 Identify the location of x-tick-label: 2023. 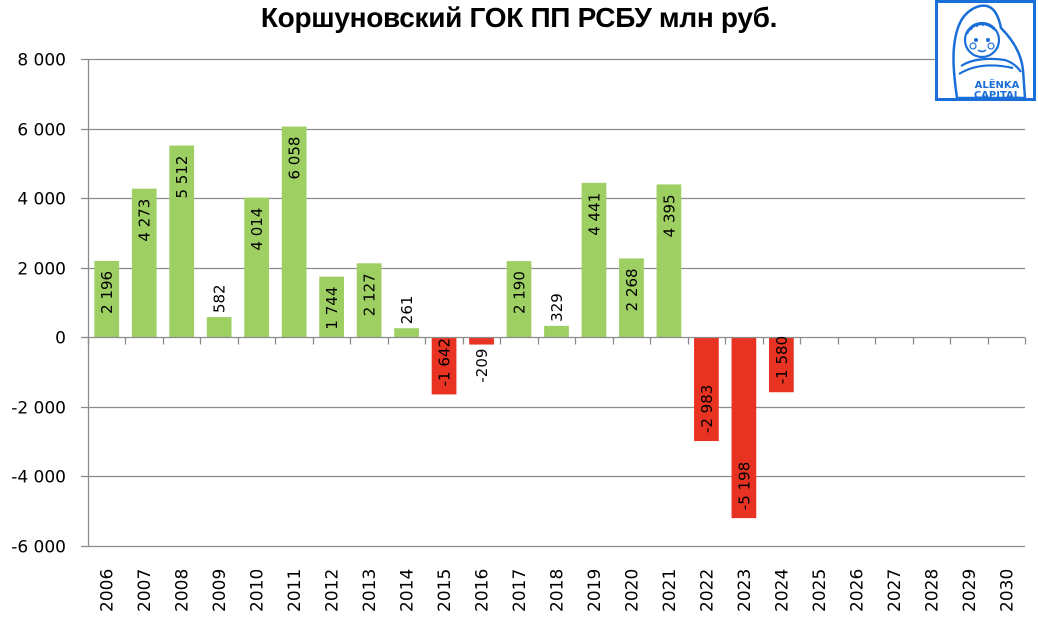
(745, 590).